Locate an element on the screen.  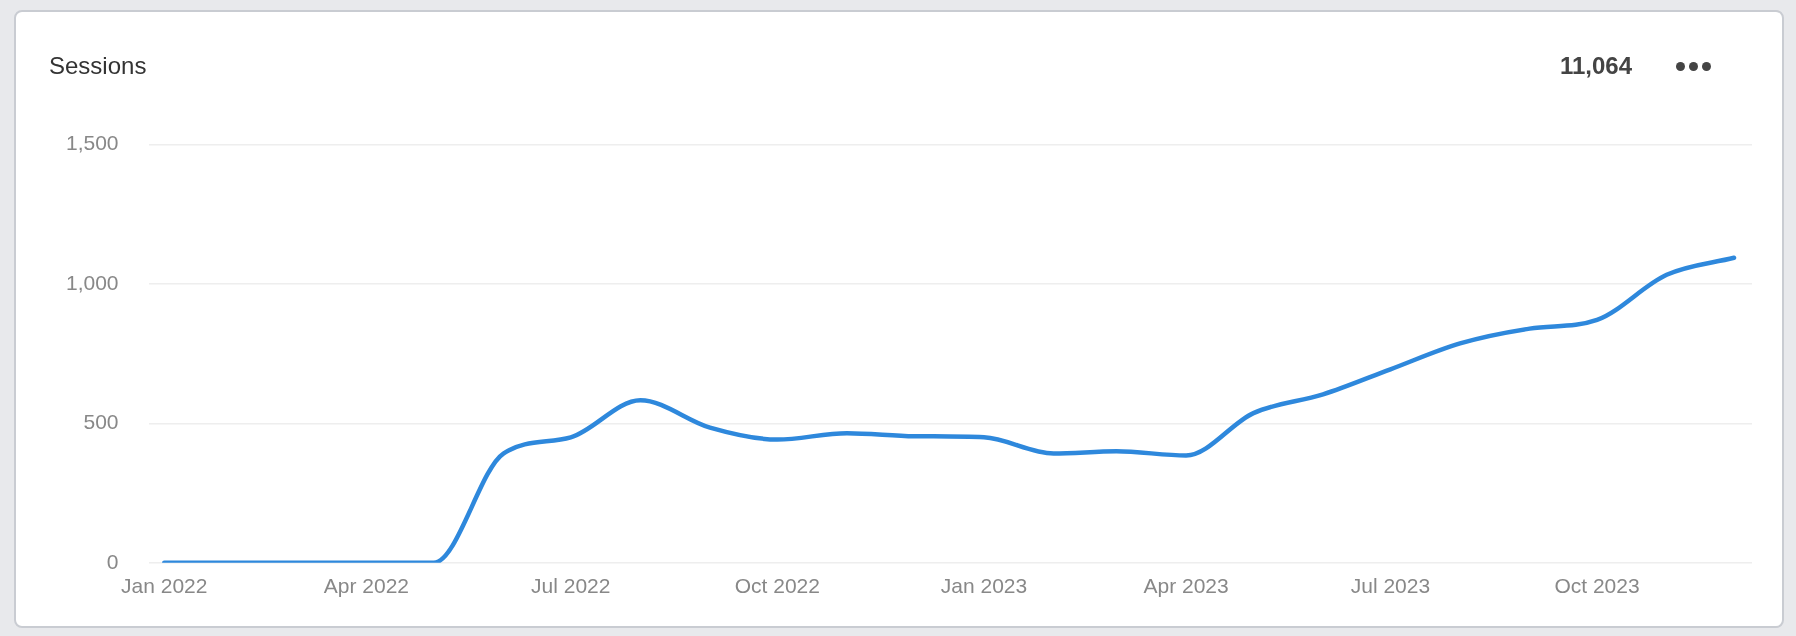
x-tick-label: Oct 2022 is located at coordinates (777, 586).